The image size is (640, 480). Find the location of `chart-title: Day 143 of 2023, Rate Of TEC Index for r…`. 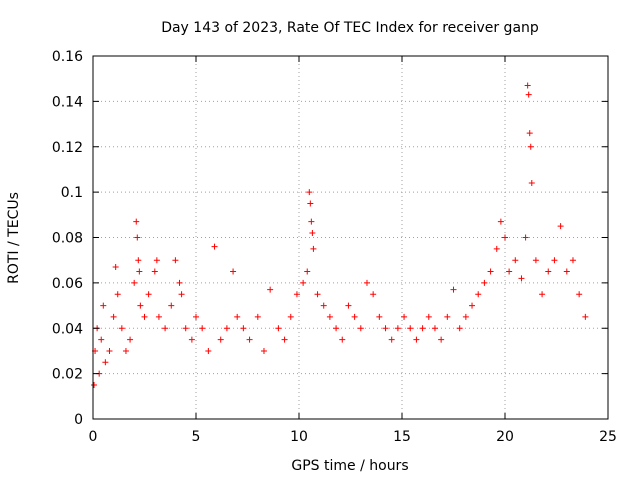

chart-title: Day 143 of 2023, Rate Of TEC Index for r… is located at coordinates (350, 28).